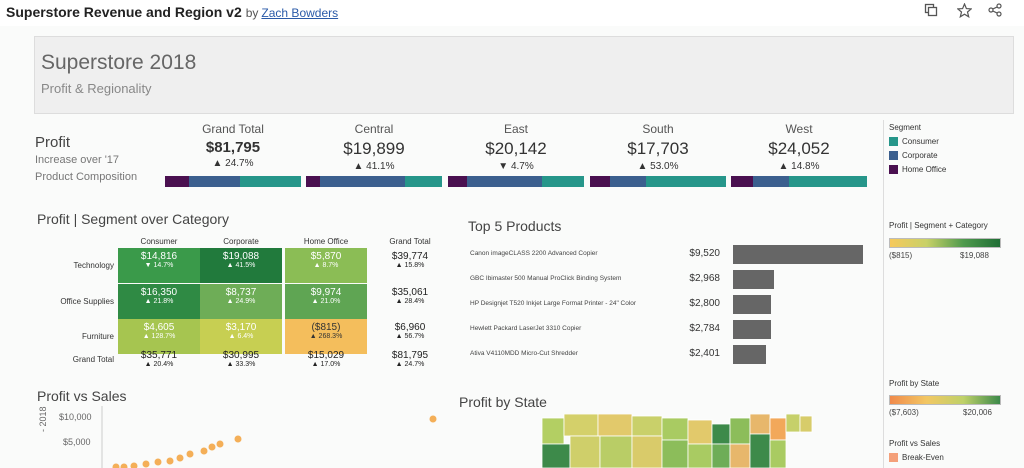  What do you see at coordinates (374, 166) in the screenshot?
I see `kpi-change: ▲ 41.1%` at bounding box center [374, 166].